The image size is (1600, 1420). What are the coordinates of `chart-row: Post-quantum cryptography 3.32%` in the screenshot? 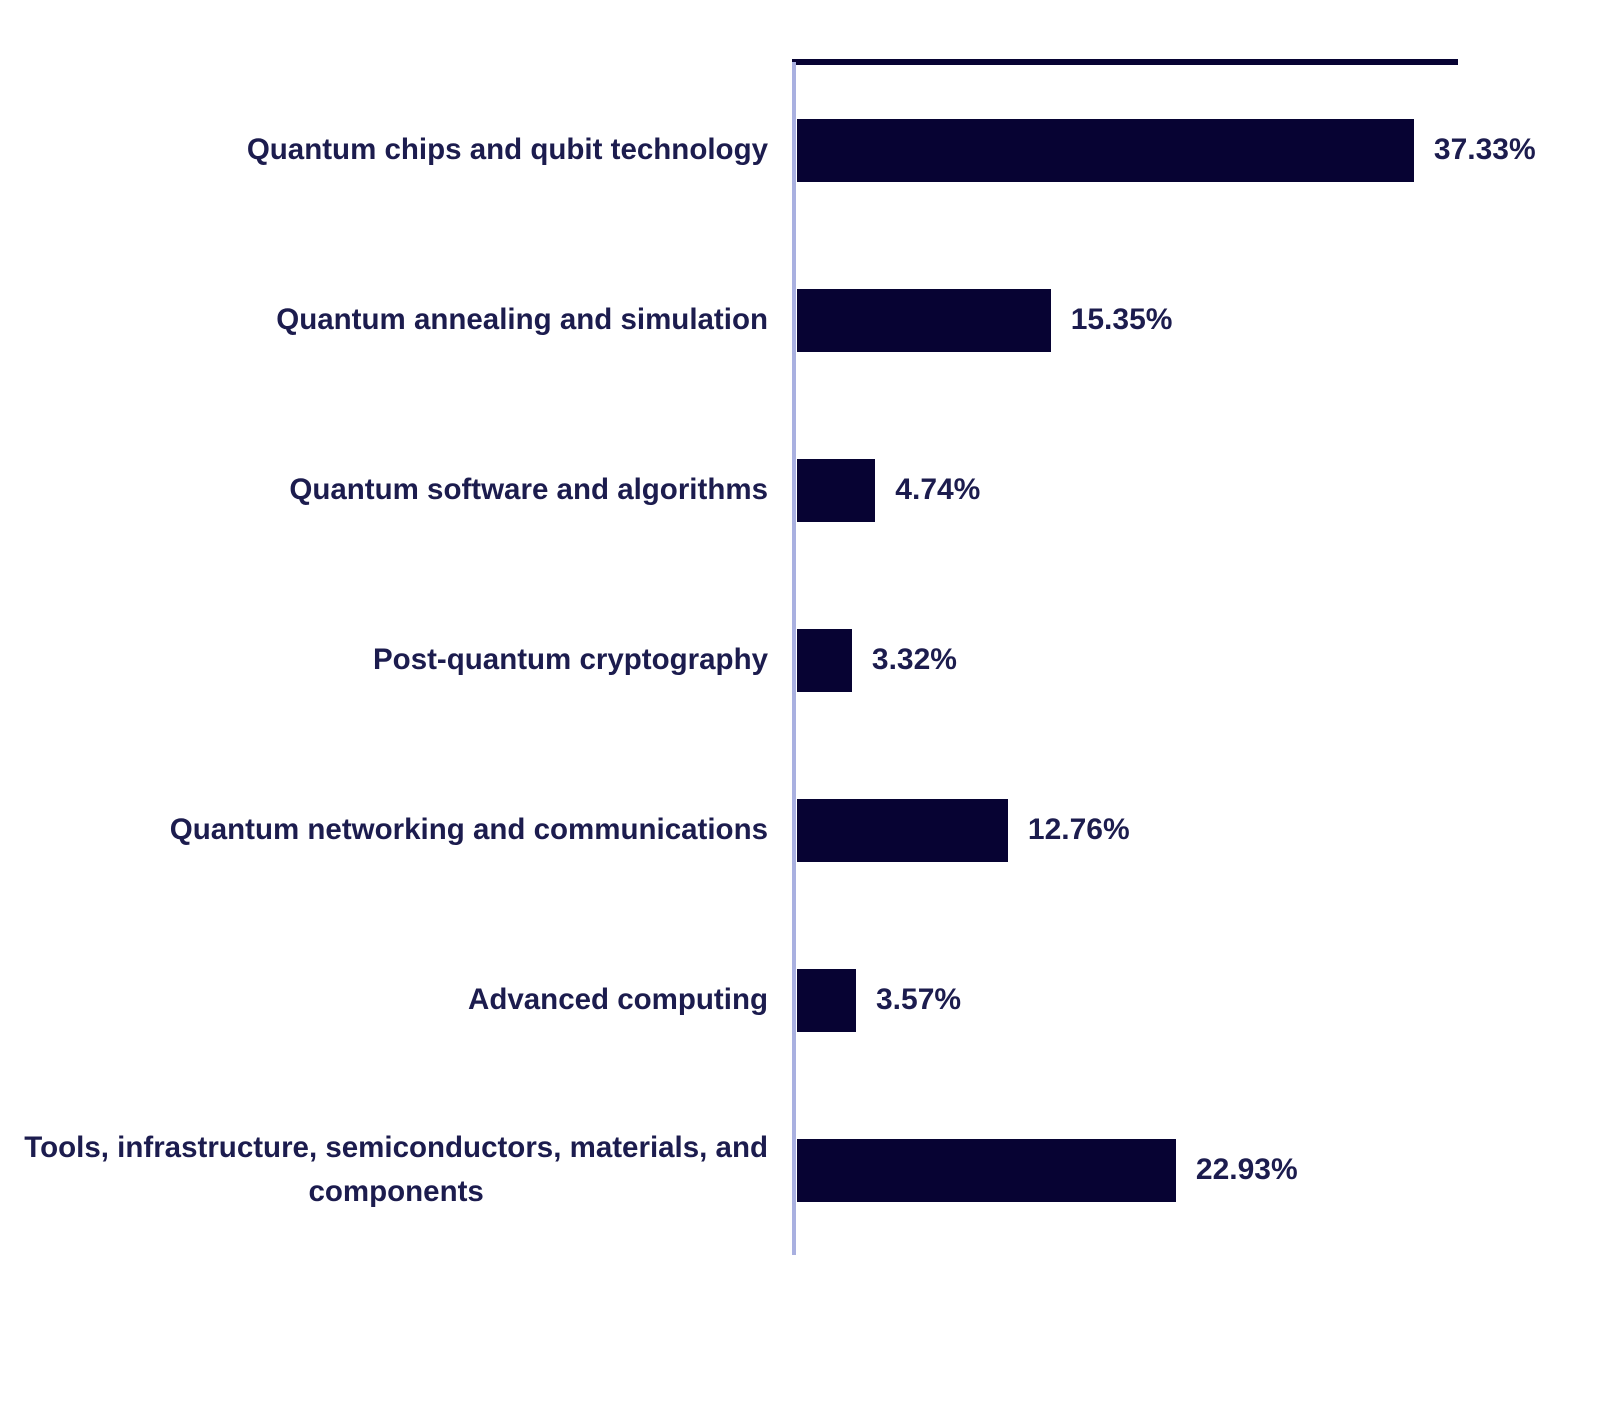 It's located at (800, 660).